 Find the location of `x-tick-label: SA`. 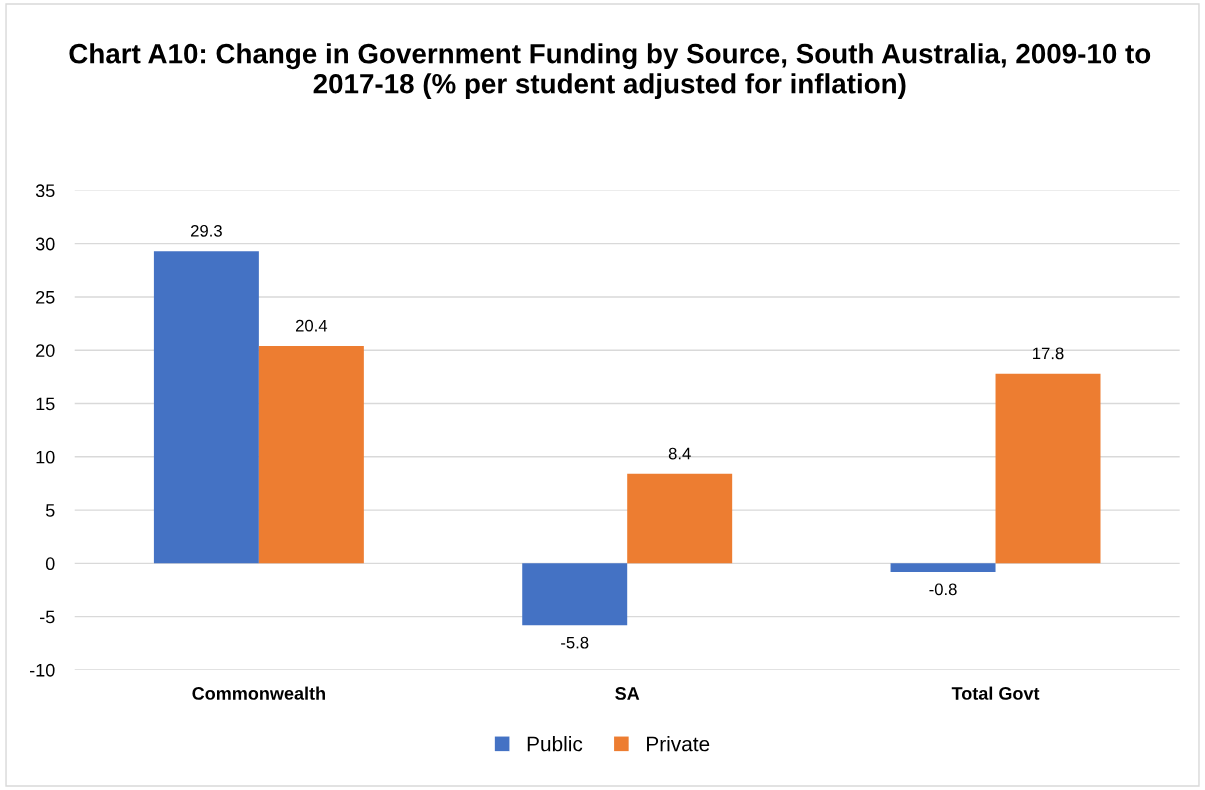

x-tick-label: SA is located at coordinates (627, 693).